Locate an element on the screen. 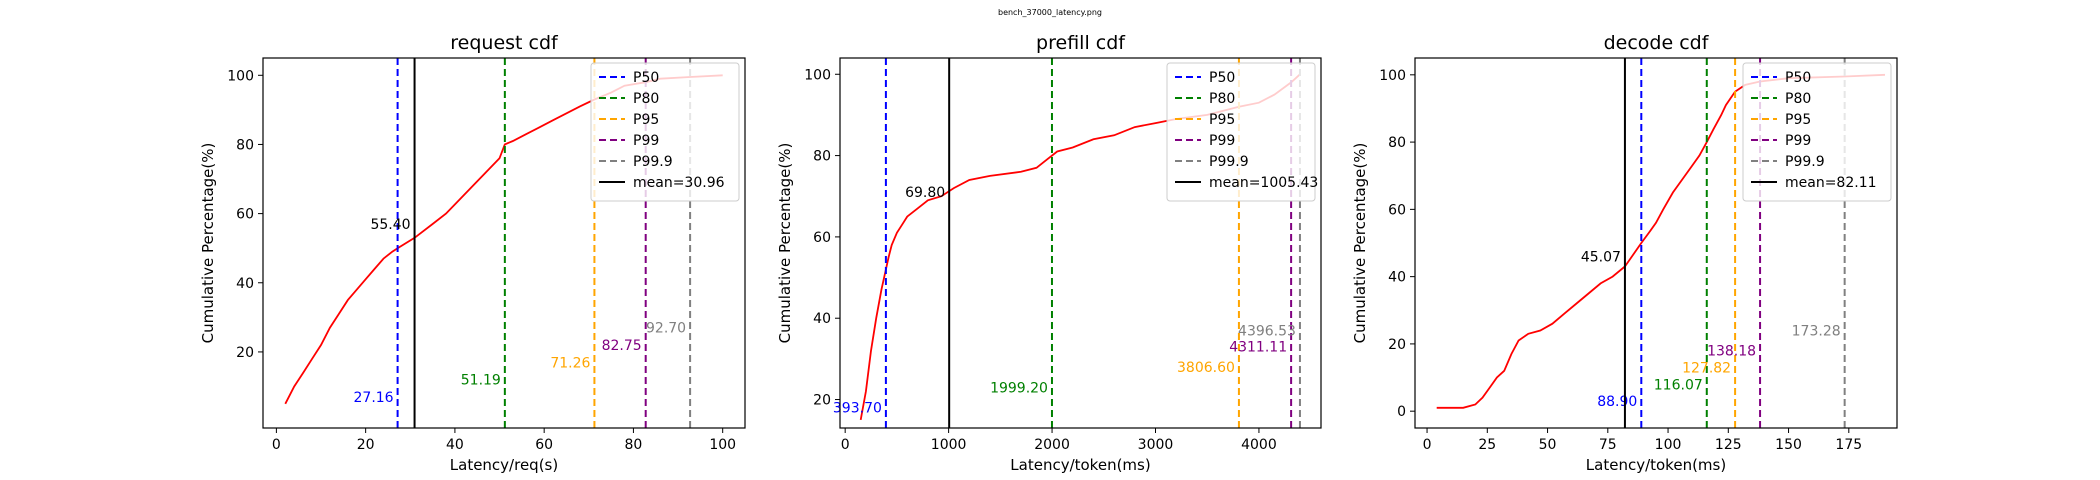 The image size is (2100, 480). percentile-value-label: 3806.60 is located at coordinates (1206, 368).